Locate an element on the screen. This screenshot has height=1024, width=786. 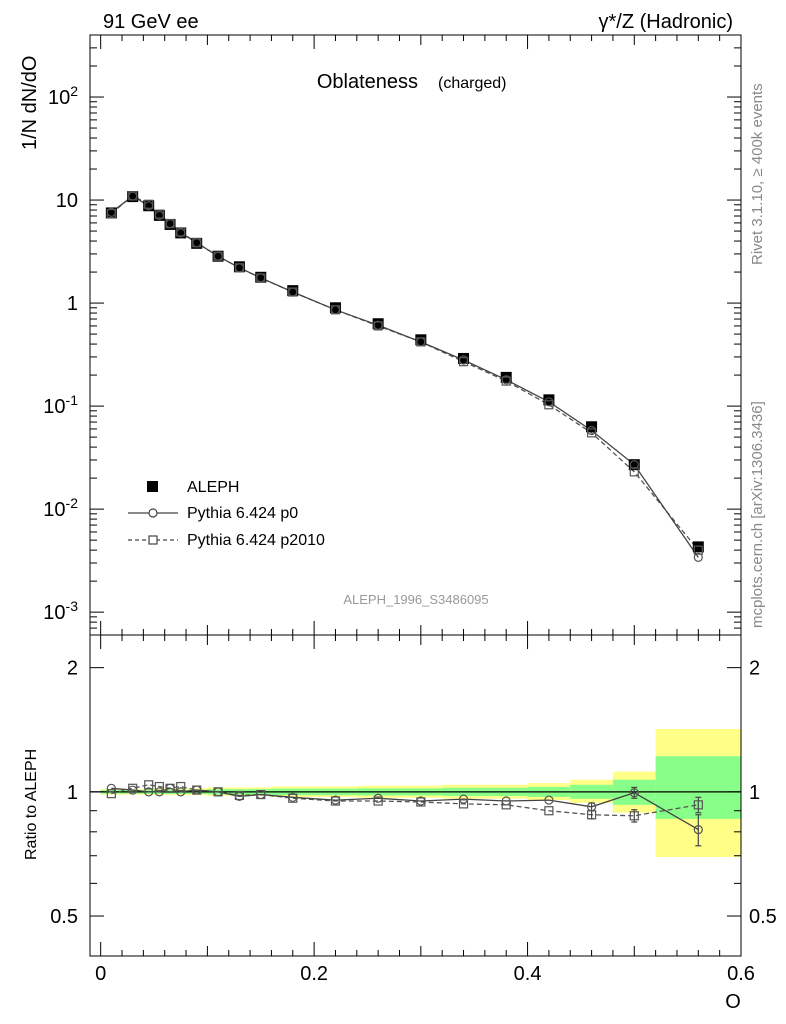
x-tick-label: 0.6 is located at coordinates (741, 974).